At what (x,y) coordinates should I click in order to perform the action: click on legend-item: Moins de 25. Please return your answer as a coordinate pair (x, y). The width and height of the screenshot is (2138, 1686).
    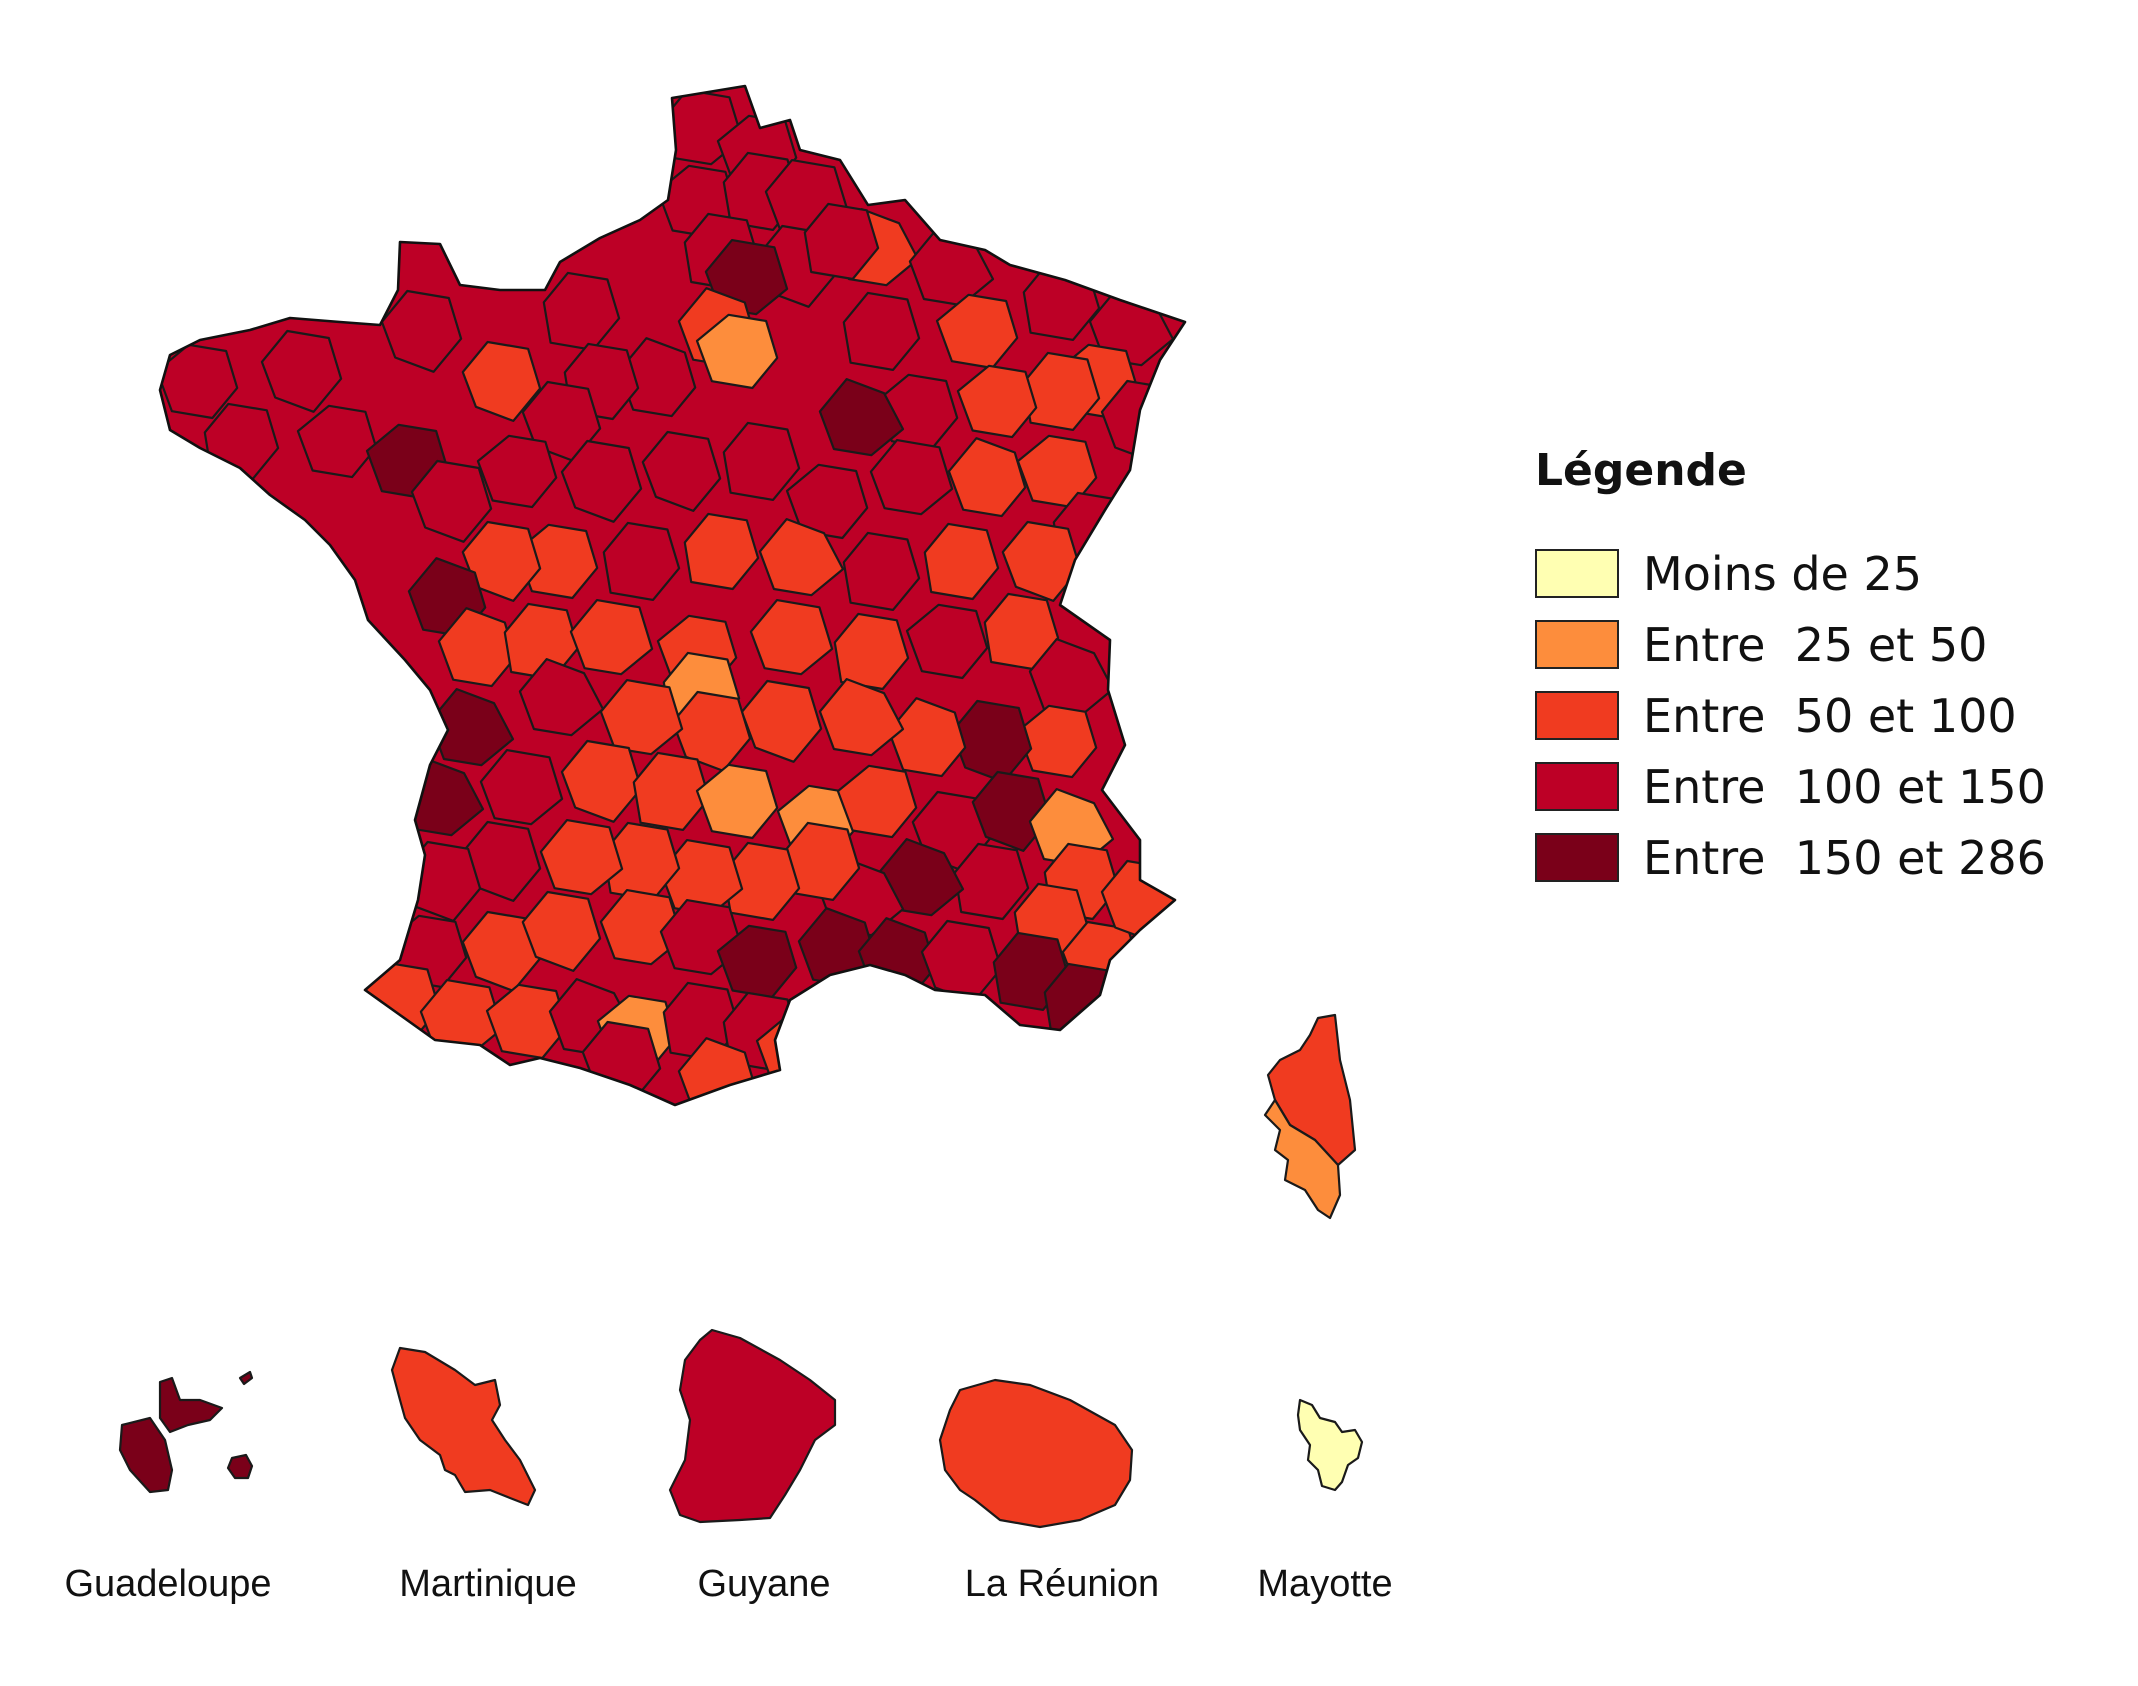
    Looking at the image, I should click on (1790, 573).